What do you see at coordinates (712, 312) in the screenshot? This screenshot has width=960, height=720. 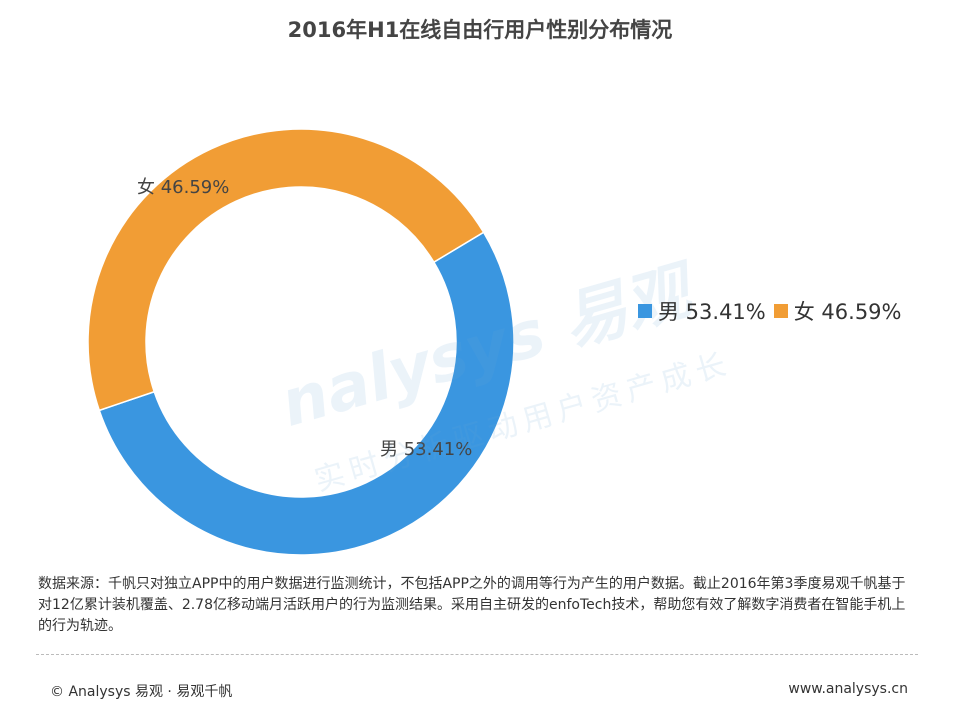 I see `legend-label-male: 男 53.41%` at bounding box center [712, 312].